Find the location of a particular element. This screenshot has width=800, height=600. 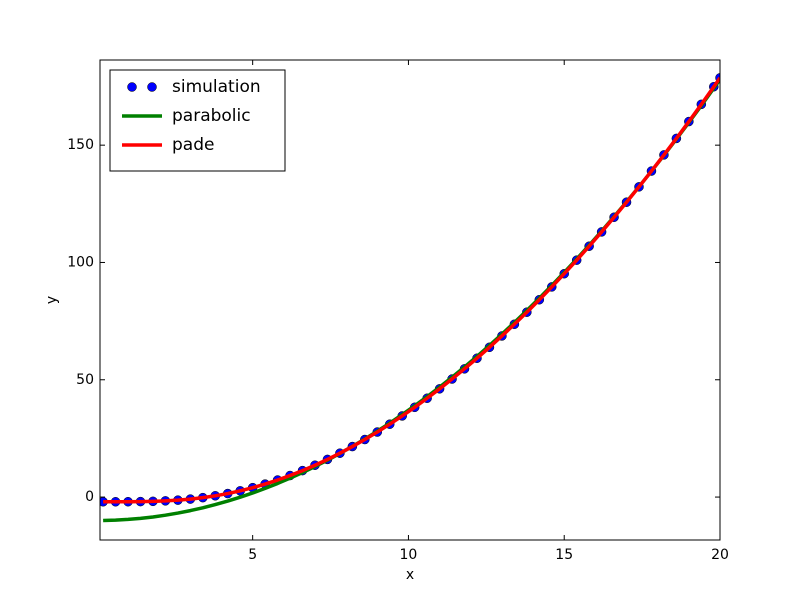

x-tick-label: 5 is located at coordinates (252, 555).